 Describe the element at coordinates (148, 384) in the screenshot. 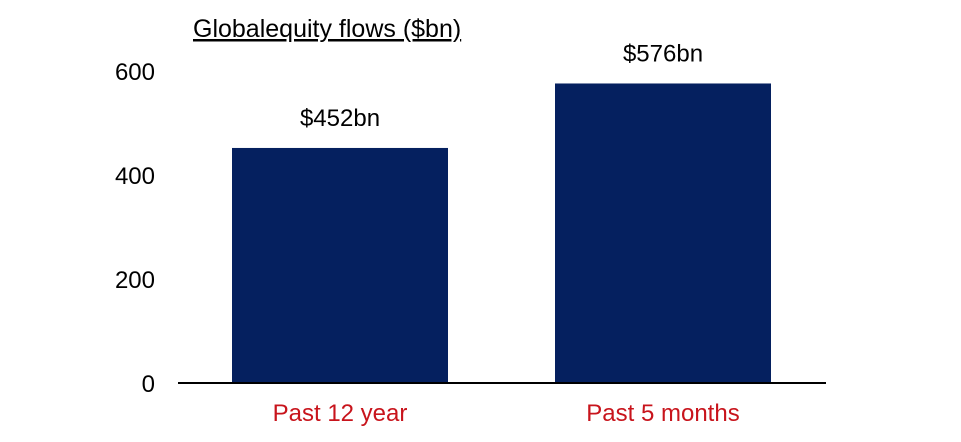

I see `y-tick-label: 0` at that location.